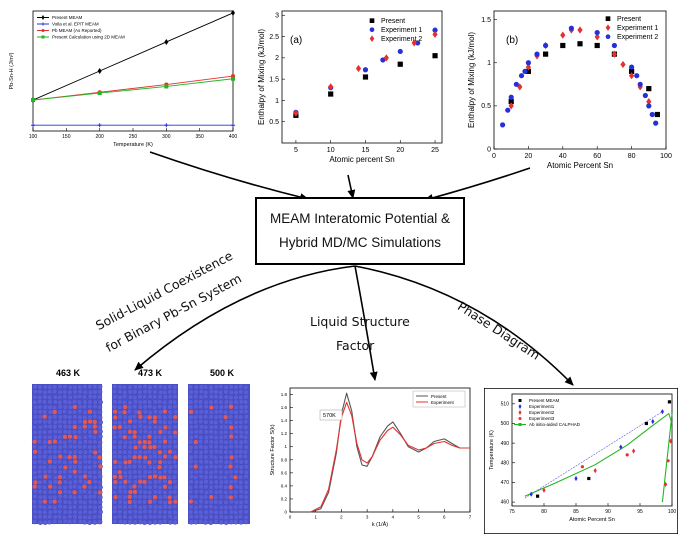 This screenshot has height=538, width=681. Describe the element at coordinates (505, 483) in the screenshot. I see `y-tick-label: 470` at that location.